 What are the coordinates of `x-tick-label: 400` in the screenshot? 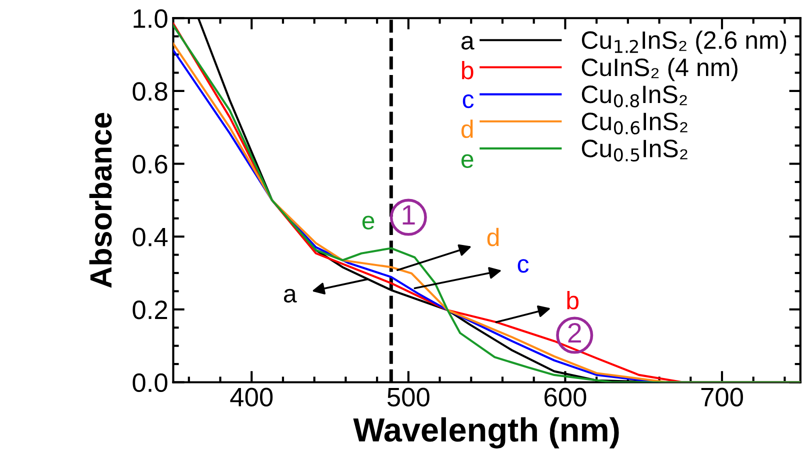 It's located at (251, 397).